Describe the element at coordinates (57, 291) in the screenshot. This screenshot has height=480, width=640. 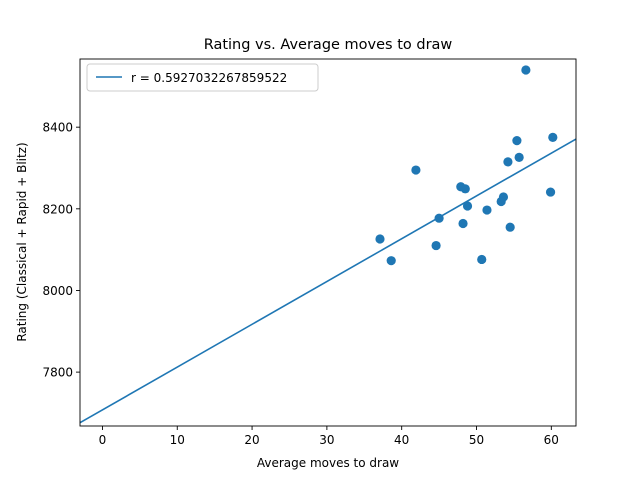
I see `y-tick-label: 8000` at that location.